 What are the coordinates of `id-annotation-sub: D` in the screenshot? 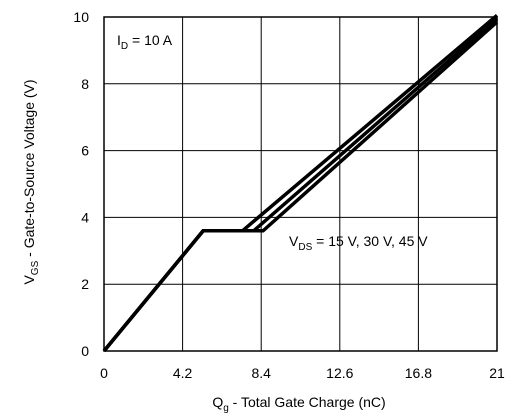 It's located at (124, 46).